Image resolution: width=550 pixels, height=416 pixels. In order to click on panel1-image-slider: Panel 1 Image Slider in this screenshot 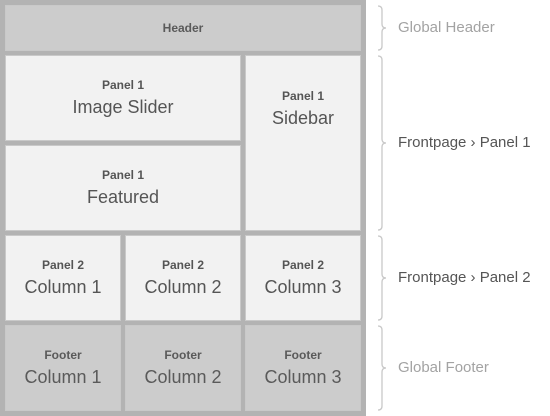, I will do `click(123, 98)`.